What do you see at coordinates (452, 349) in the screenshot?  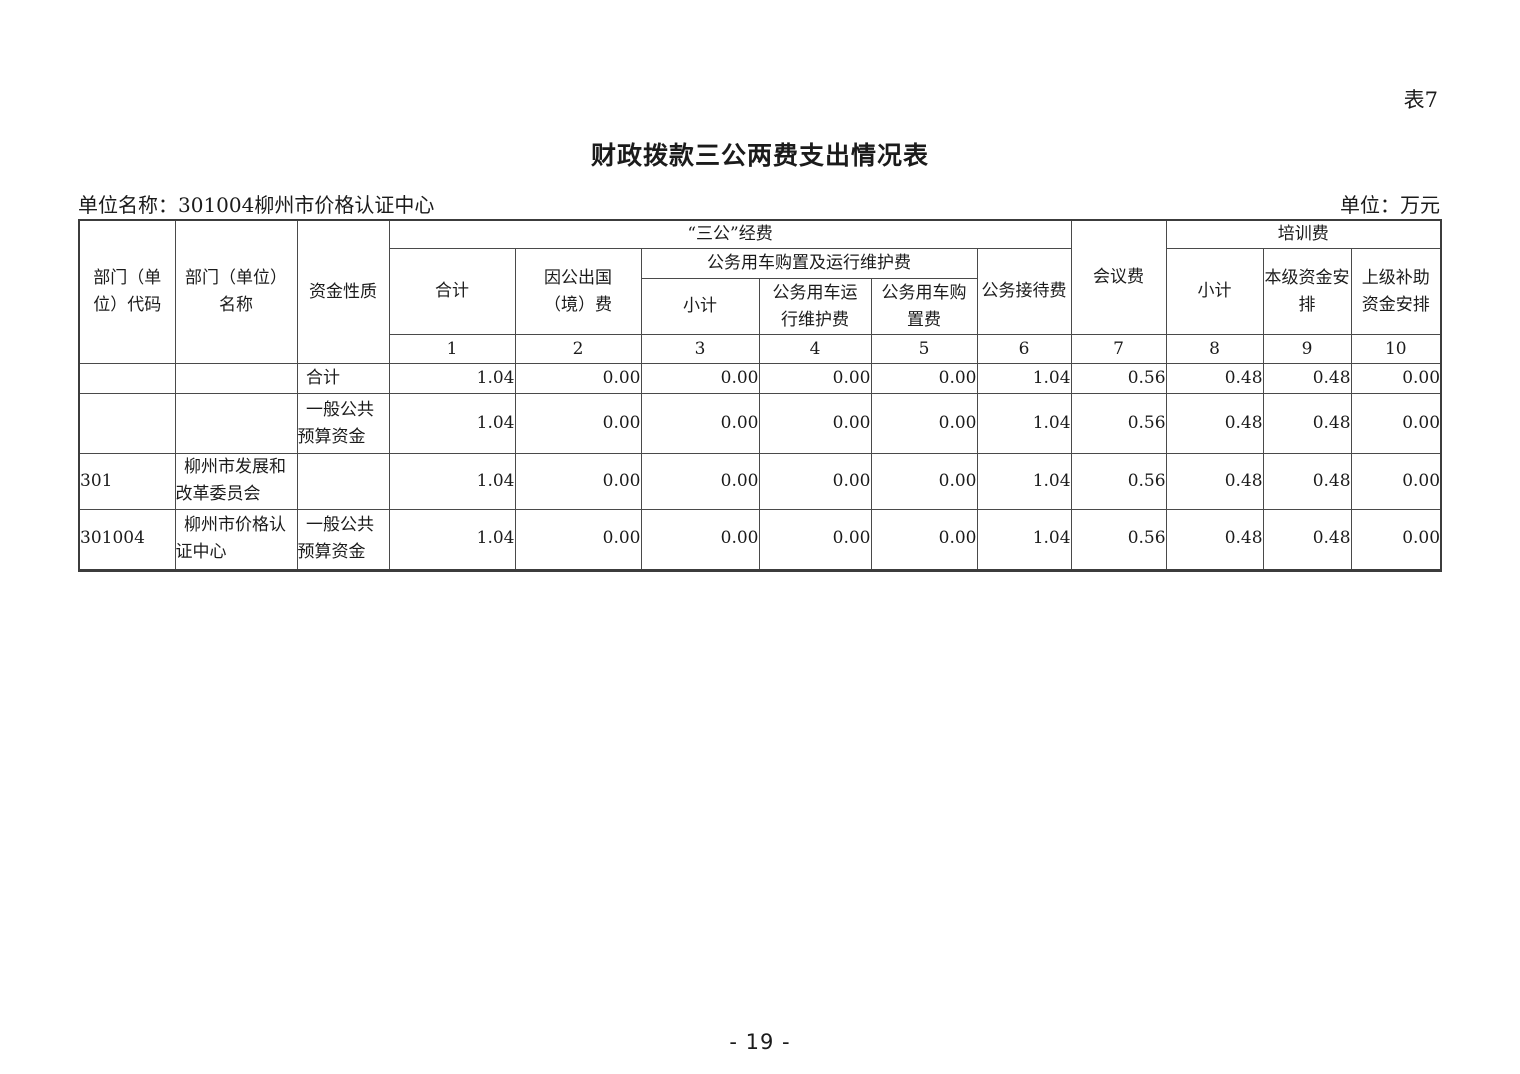 I see `col-number: 1` at bounding box center [452, 349].